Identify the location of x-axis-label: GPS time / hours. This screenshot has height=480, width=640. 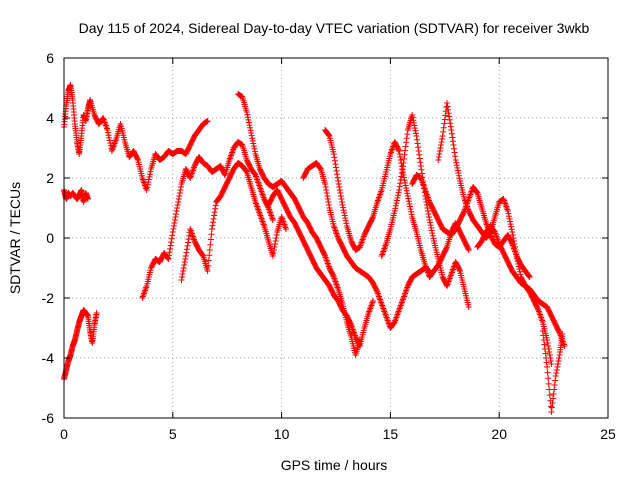
(334, 465).